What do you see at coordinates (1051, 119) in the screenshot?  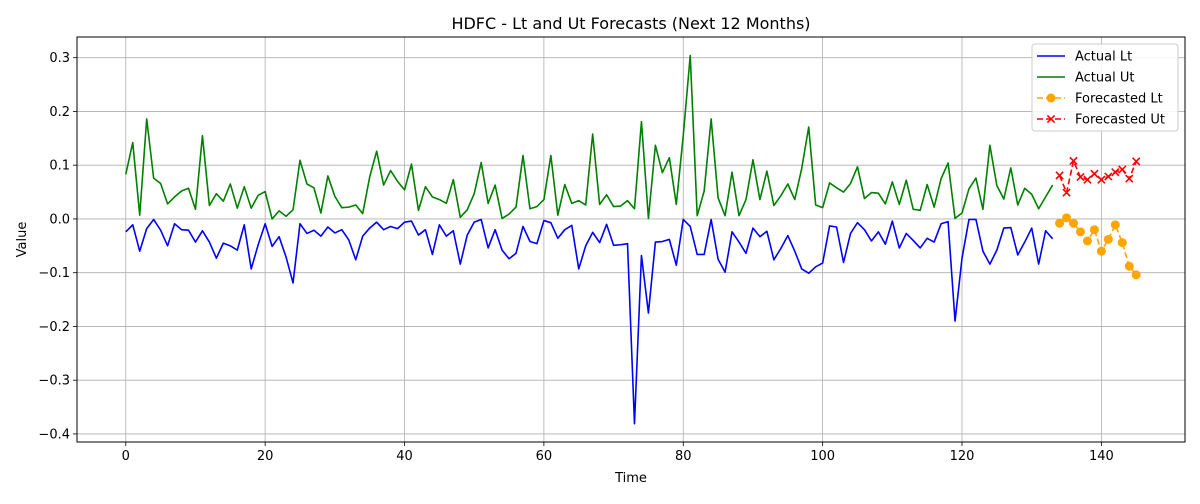 I see `legend-marker-x` at bounding box center [1051, 119].